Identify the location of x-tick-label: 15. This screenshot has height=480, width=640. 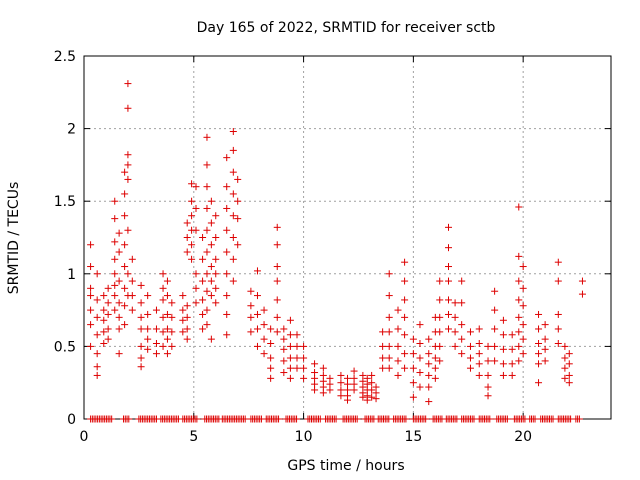
(413, 437).